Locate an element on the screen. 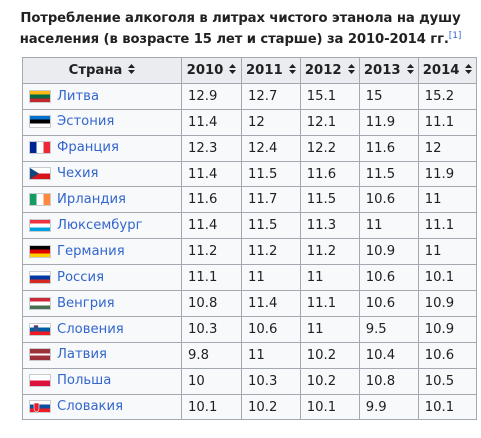 The width and height of the screenshot is (481, 438). country-link: Ирландия is located at coordinates (91, 200).